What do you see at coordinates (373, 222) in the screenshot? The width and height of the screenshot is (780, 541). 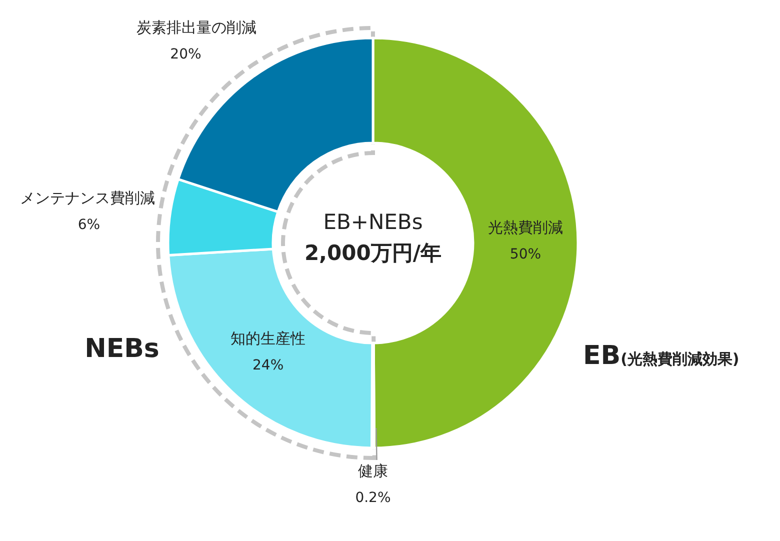 I see `text: EB+NEBs` at bounding box center [373, 222].